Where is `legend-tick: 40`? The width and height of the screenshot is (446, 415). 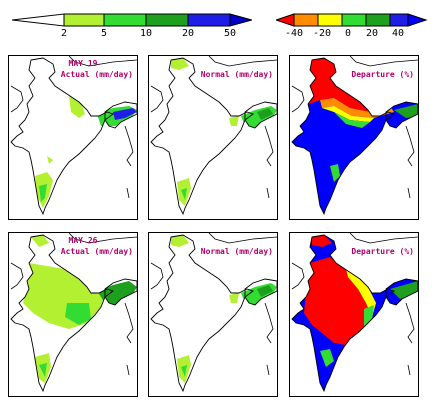 legend-tick: 40 is located at coordinates (398, 33).